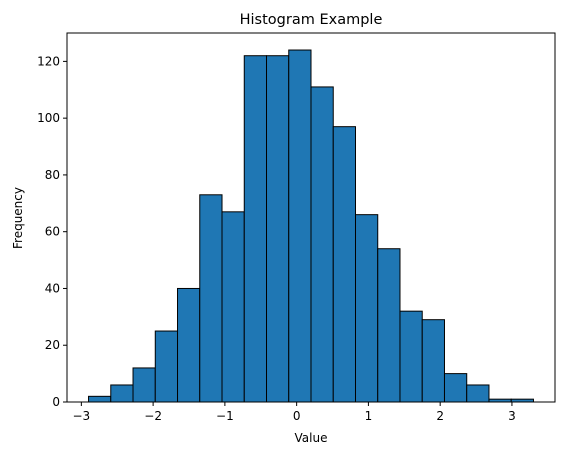 This screenshot has width=571, height=455. I want to click on x-tick-label: 0, so click(297, 416).